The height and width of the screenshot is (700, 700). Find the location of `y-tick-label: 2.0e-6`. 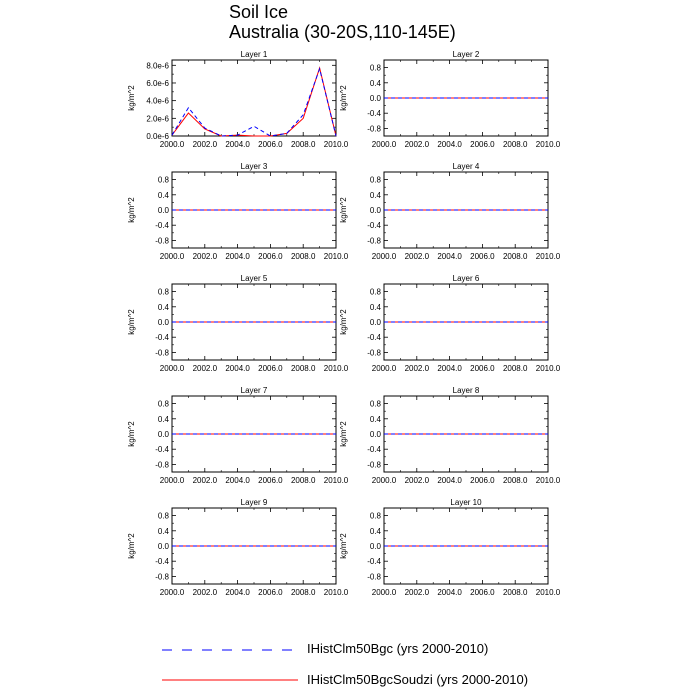

y-tick-label: 2.0e-6 is located at coordinates (157, 118).